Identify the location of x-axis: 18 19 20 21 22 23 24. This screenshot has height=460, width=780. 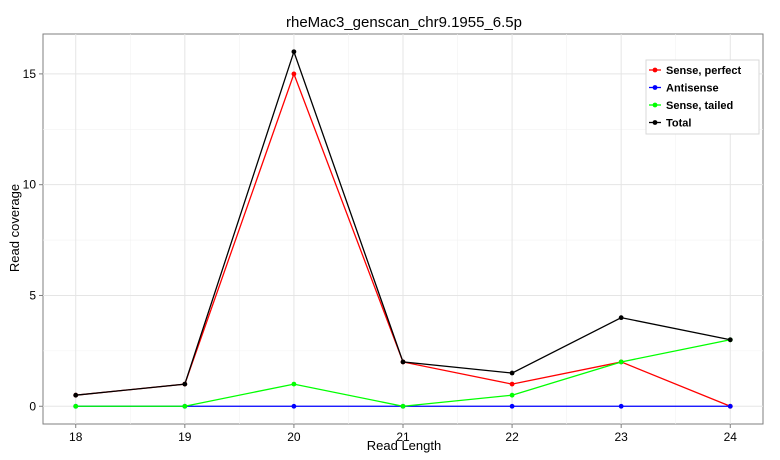
(403, 434).